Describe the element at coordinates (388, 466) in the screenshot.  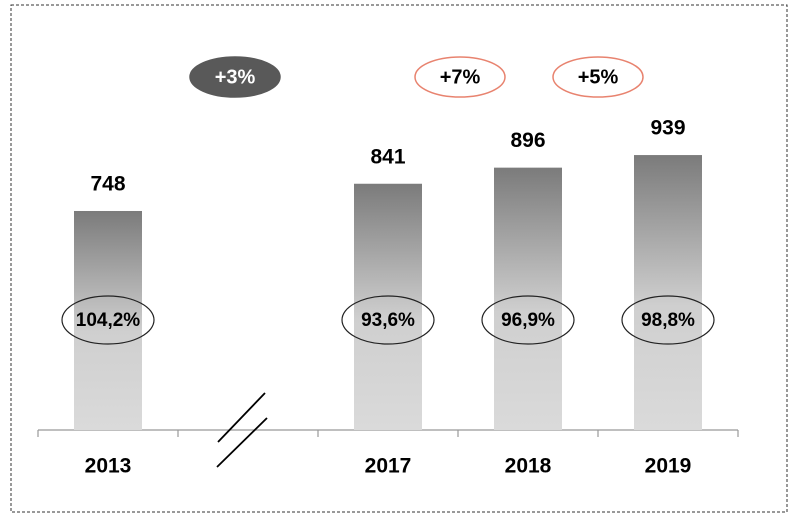
I see `x-tick-label: 2017` at that location.